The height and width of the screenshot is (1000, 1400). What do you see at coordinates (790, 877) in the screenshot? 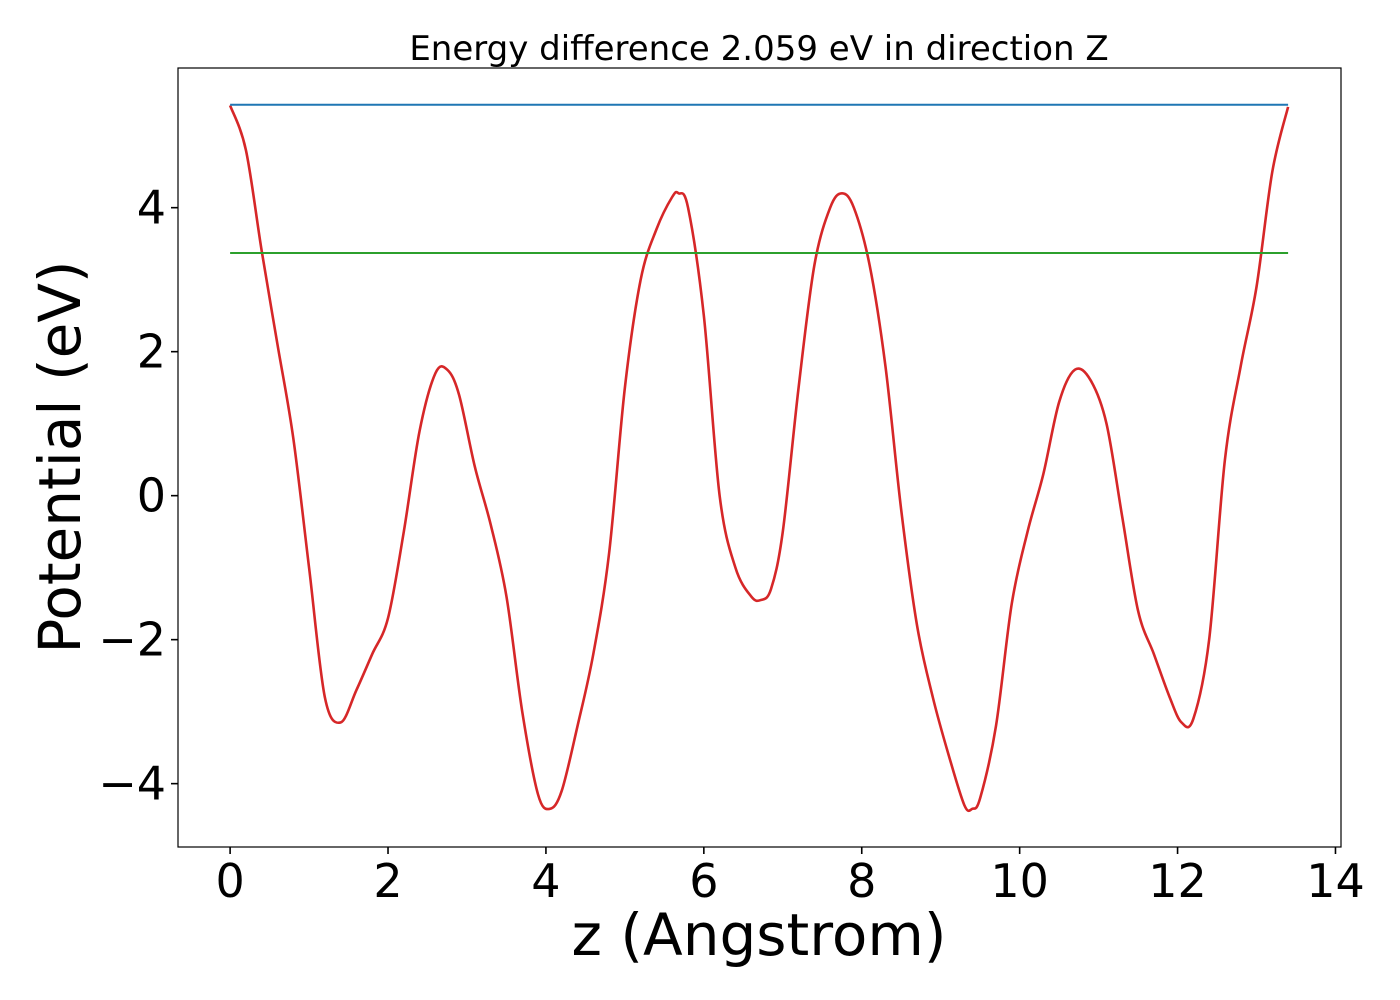
I see `x-axis: 0 2 4 6 8 10 12 14` at bounding box center [790, 877].